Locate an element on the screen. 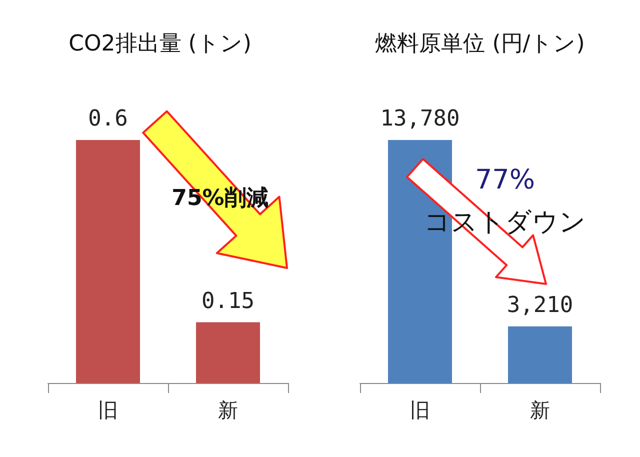 The height and width of the screenshot is (457, 640). chart-title: CO2排出量 (トン) is located at coordinates (160, 44).